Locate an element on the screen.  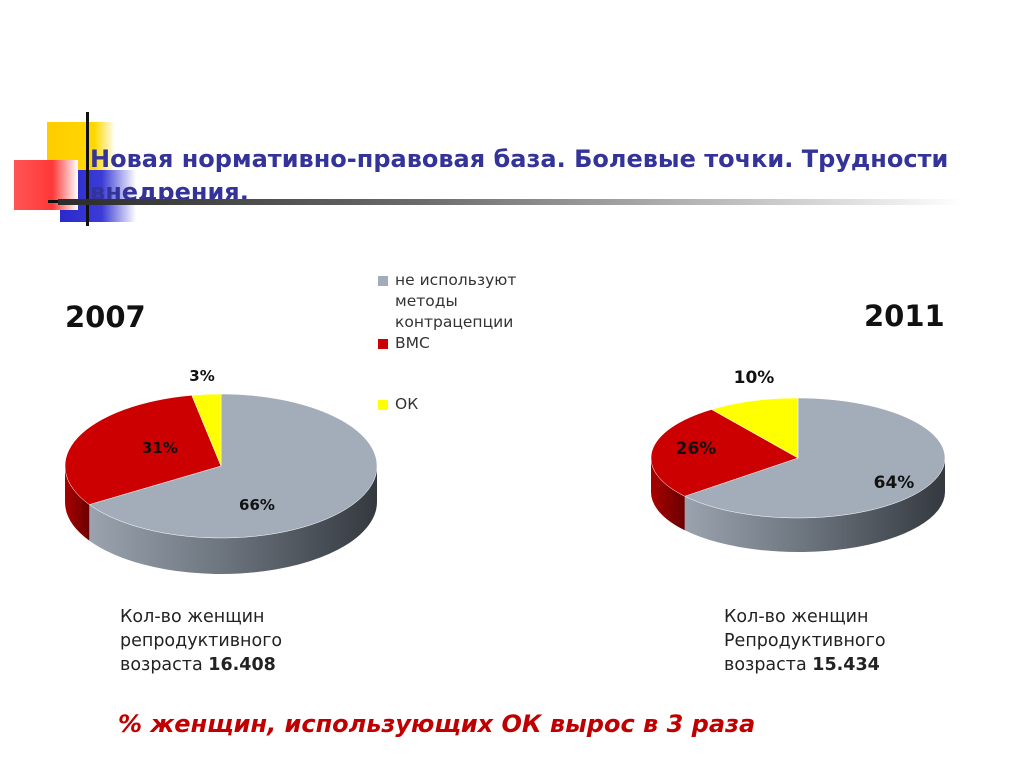
pie-data-label-2: 10% is located at coordinates (754, 378).